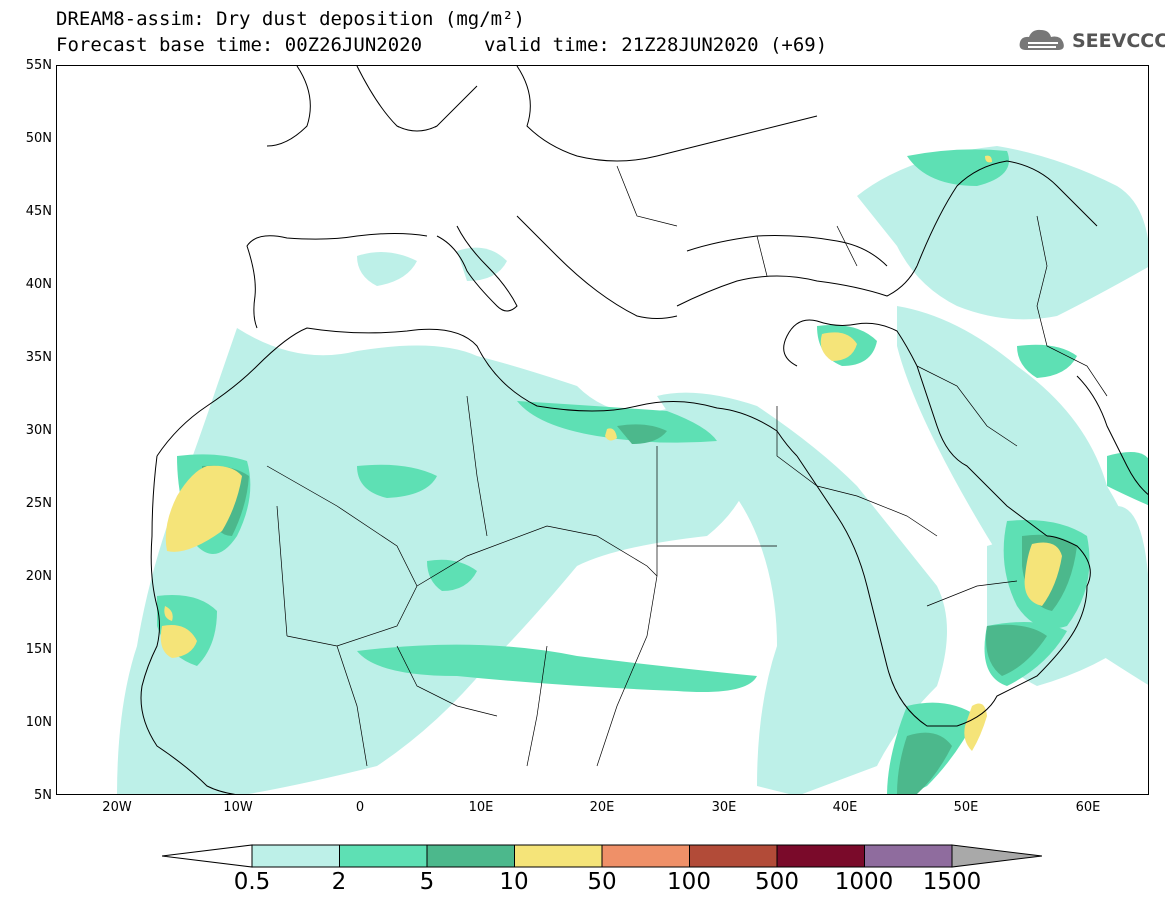  I want to click on lon-label: 50E, so click(966, 807).